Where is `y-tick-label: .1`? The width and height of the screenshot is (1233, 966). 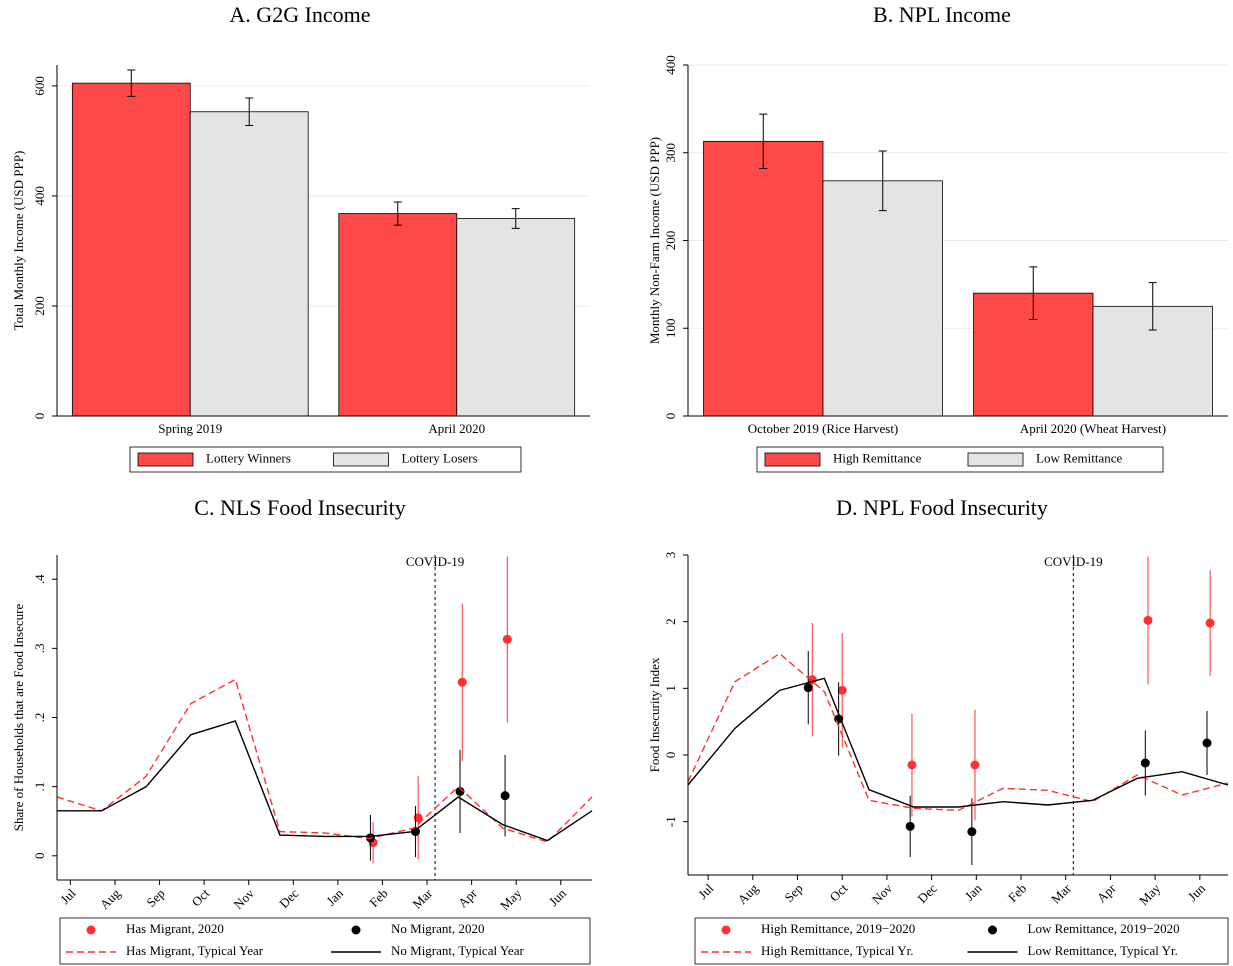
y-tick-label: .1 is located at coordinates (39, 787).